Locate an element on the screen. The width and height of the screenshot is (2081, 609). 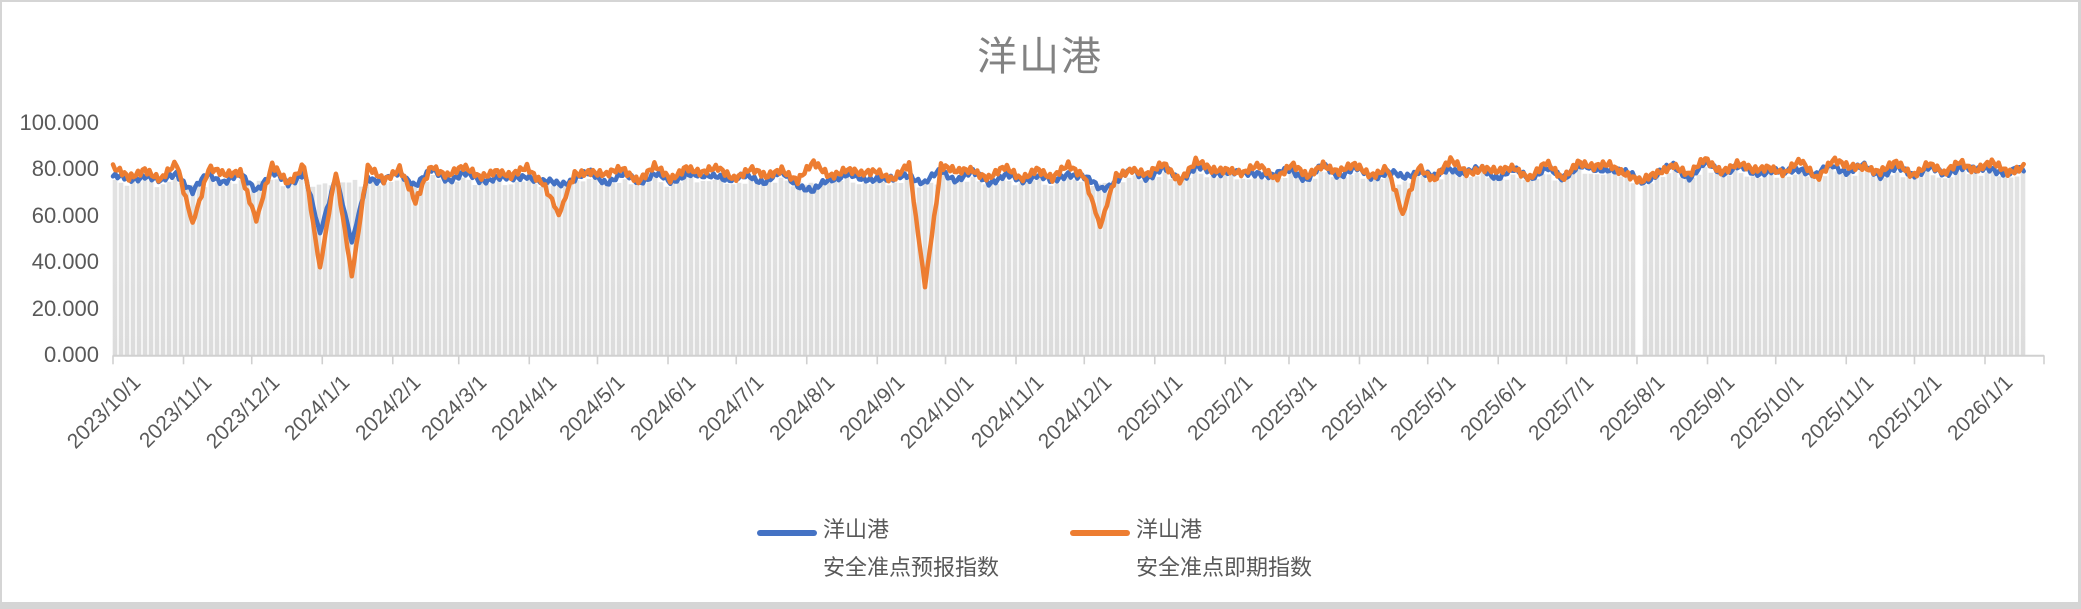
legend-swatch-spot-line is located at coordinates (1100, 533).